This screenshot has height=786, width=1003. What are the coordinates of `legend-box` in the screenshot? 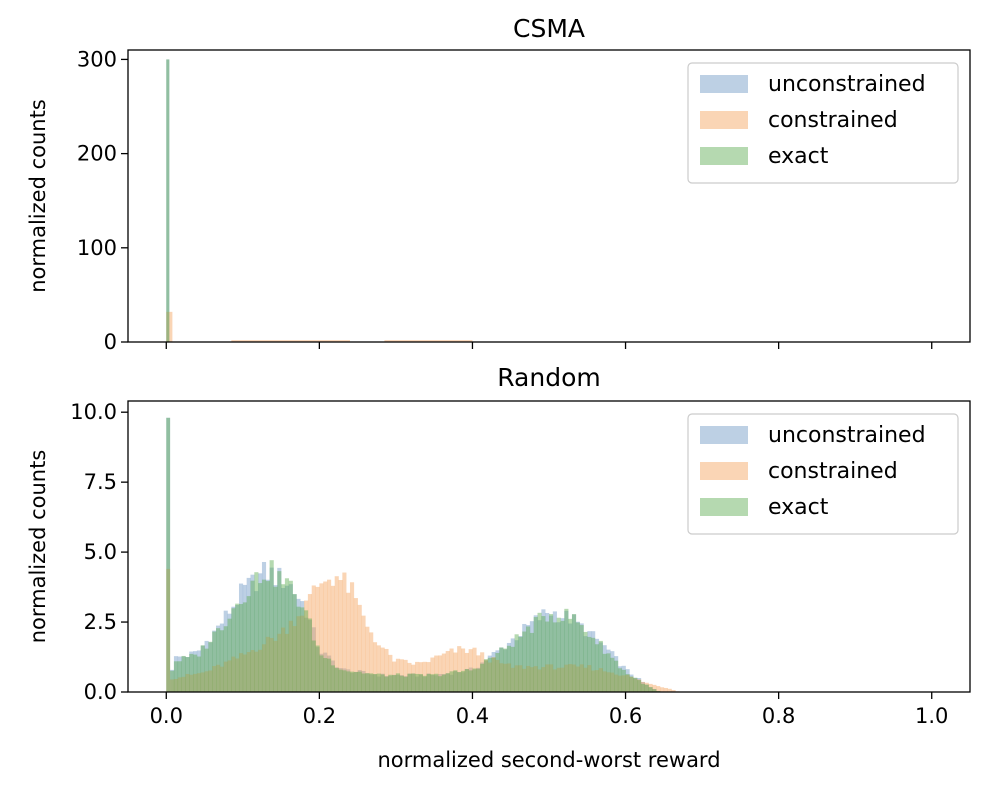 It's located at (823, 474).